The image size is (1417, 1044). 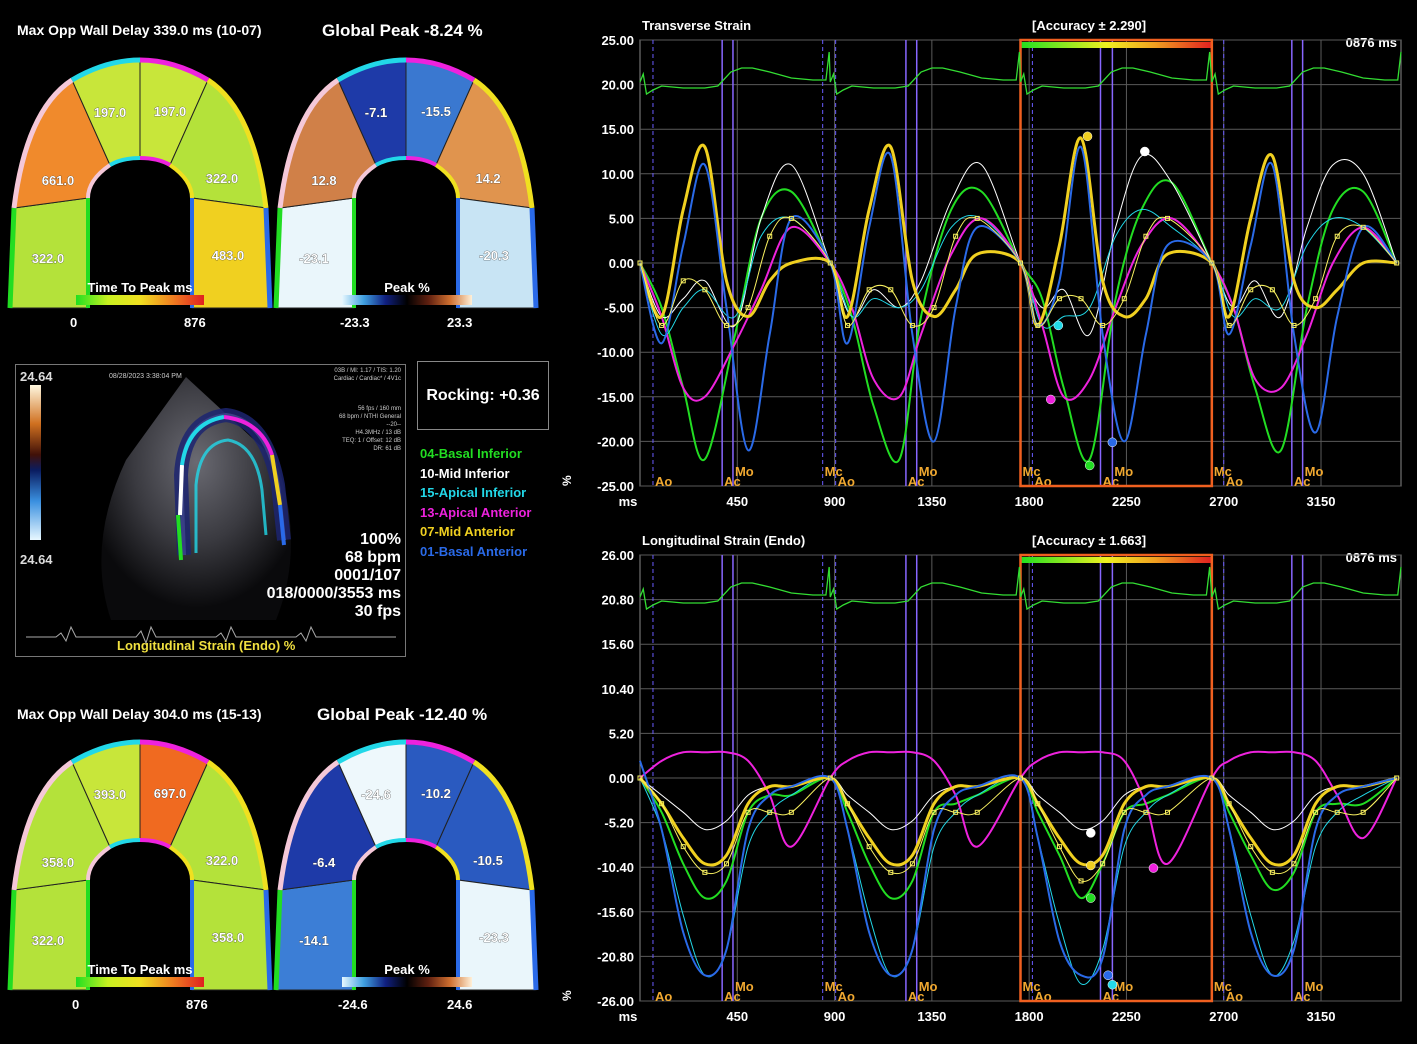 What do you see at coordinates (380, 539) in the screenshot?
I see `echo-zoom: 100%` at bounding box center [380, 539].